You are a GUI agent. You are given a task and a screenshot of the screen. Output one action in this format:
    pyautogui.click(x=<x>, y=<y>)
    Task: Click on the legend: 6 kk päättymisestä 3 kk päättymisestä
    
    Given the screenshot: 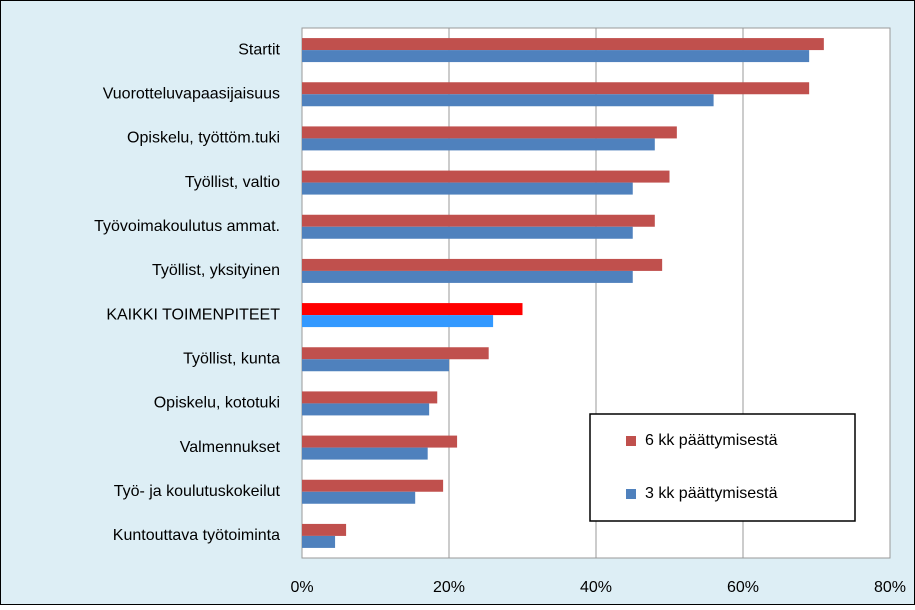 What is the action you would take?
    pyautogui.click(x=722, y=467)
    